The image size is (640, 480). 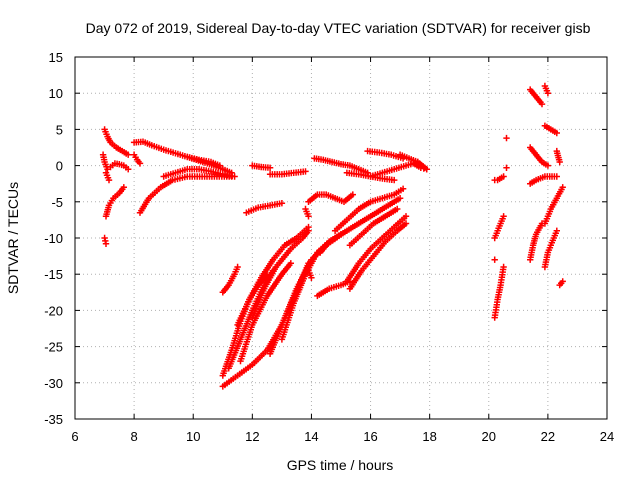 I want to click on x-tick-label: 20, so click(x=489, y=436).